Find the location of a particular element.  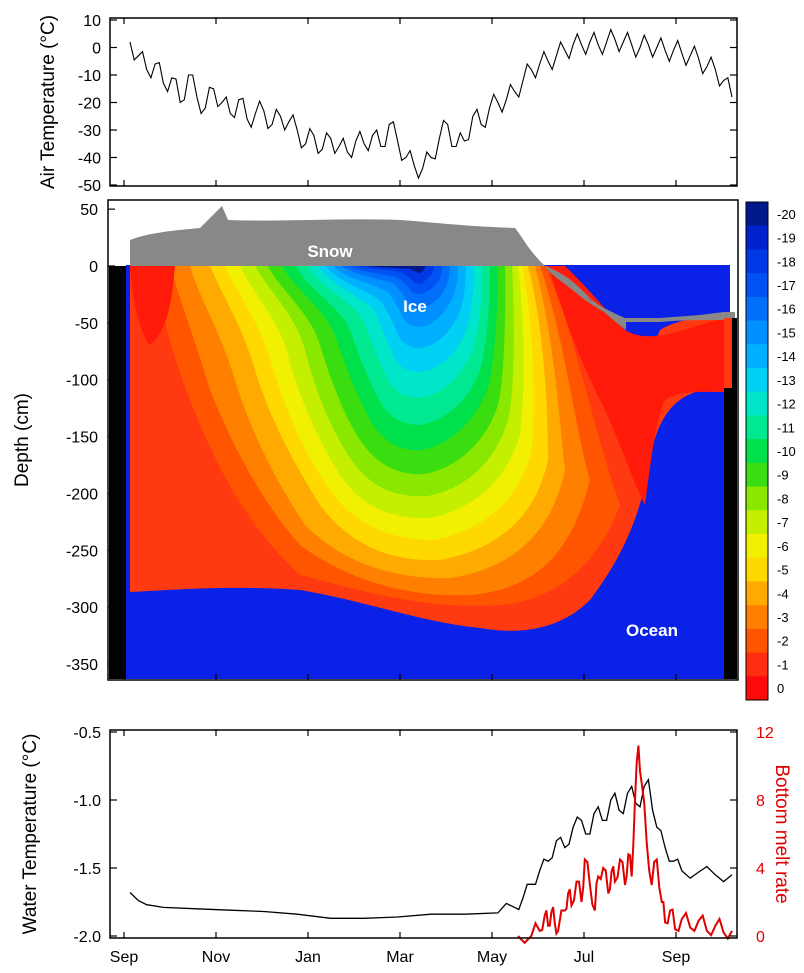

month-tick-label: Jul is located at coordinates (584, 957).